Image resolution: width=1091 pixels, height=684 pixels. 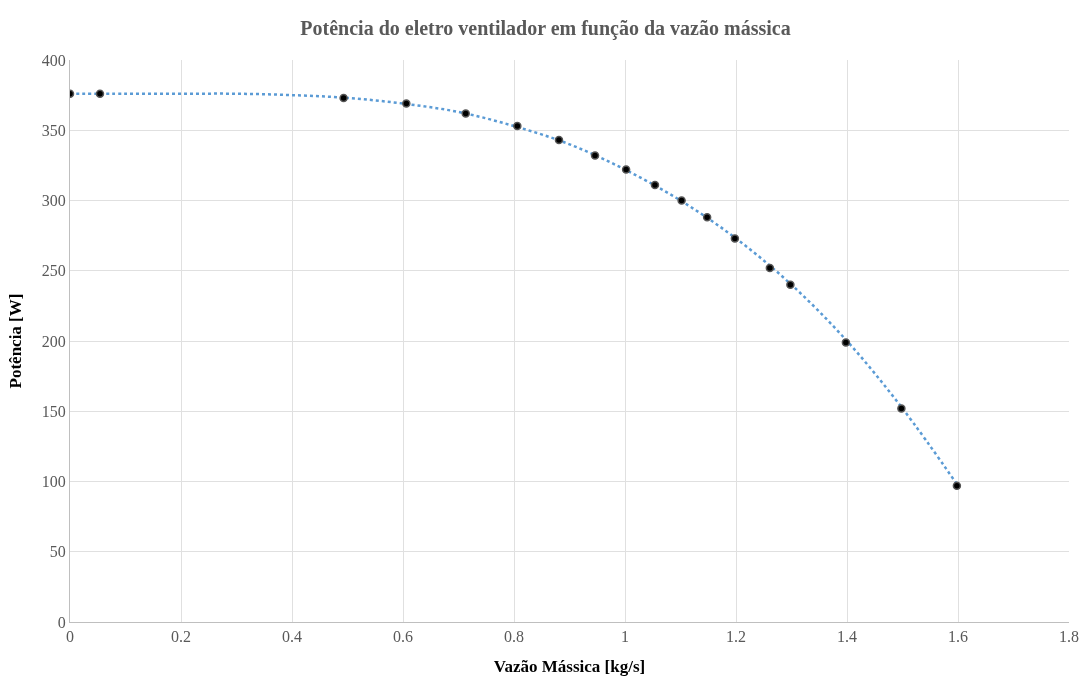 I want to click on y-axis-title: Potência [W], so click(x=16, y=341).